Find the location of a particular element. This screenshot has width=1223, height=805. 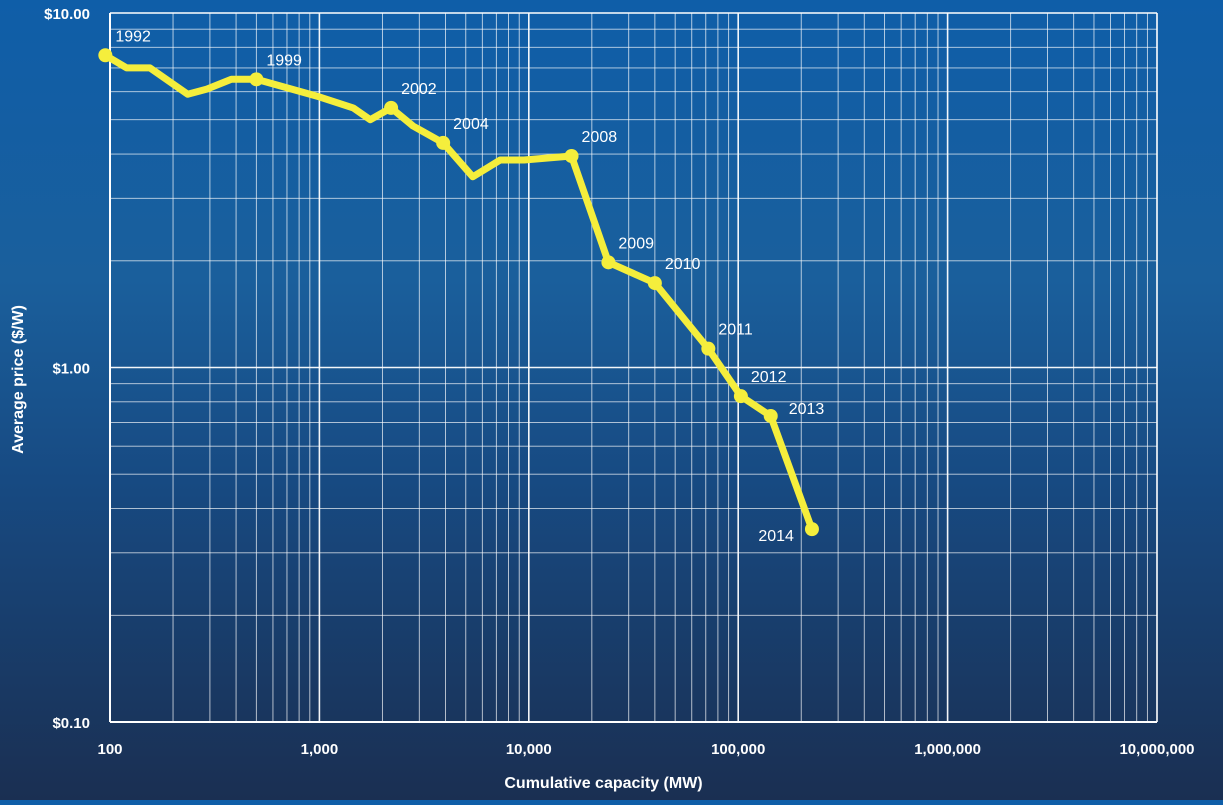

y-axis-title: Average price ($/W) is located at coordinates (18, 379).